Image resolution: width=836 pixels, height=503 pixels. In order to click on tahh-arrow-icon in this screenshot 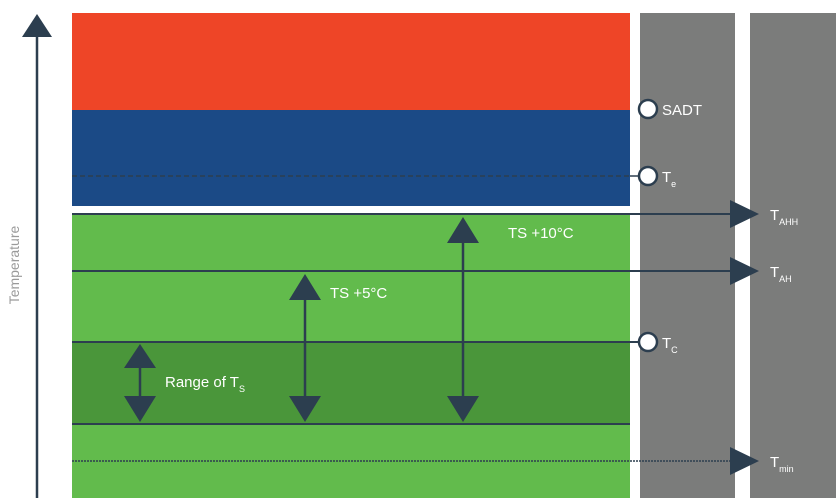, I will do `click(744, 214)`.